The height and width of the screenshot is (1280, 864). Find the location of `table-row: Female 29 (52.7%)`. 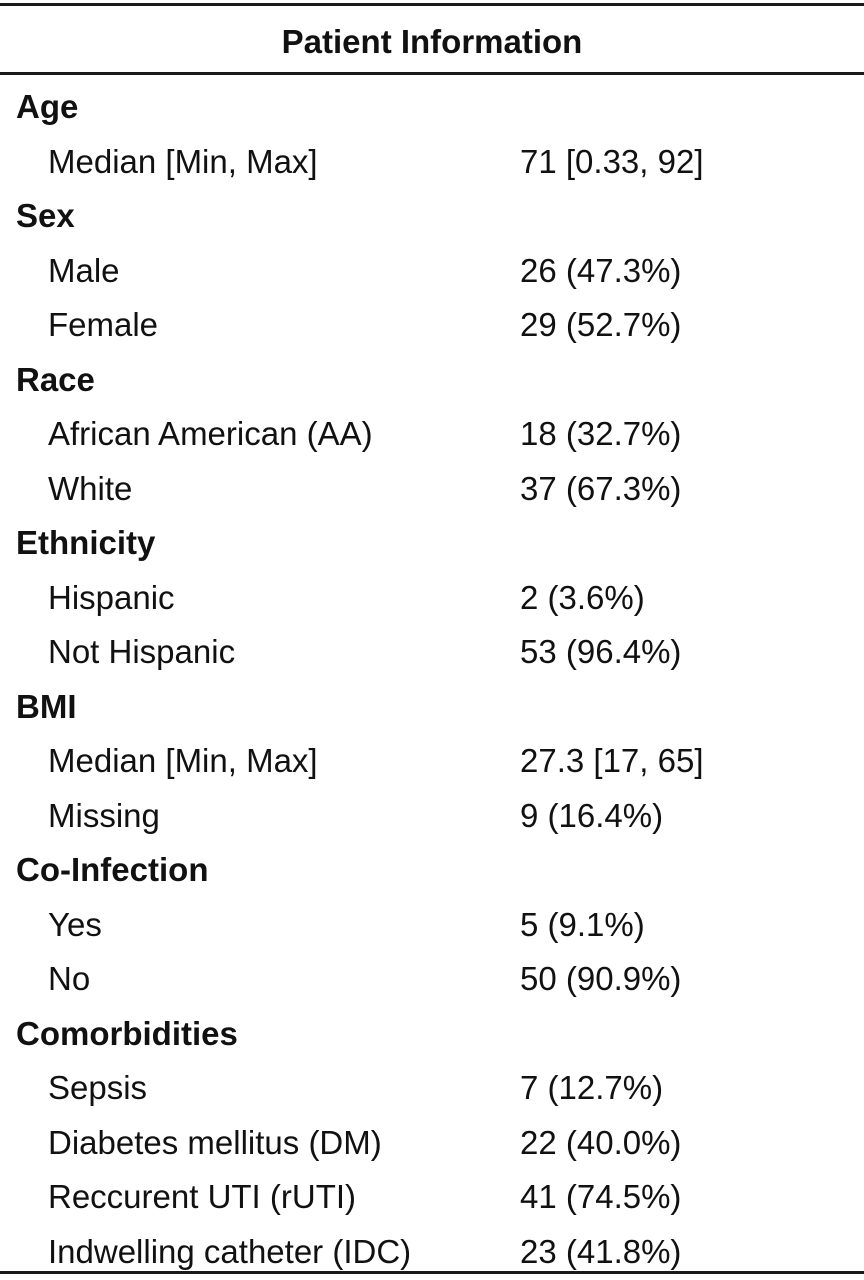

table-row: Female 29 (52.7%) is located at coordinates (432, 325).